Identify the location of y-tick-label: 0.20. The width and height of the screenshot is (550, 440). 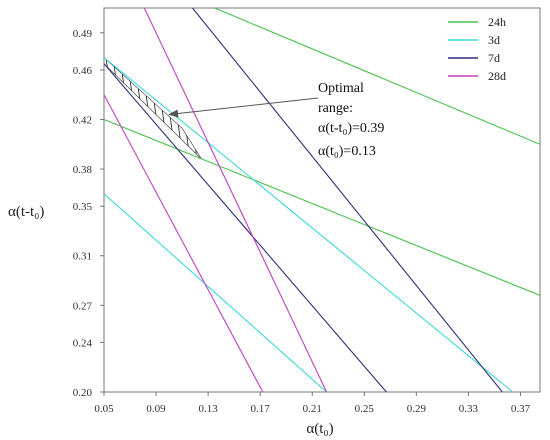
(83, 393).